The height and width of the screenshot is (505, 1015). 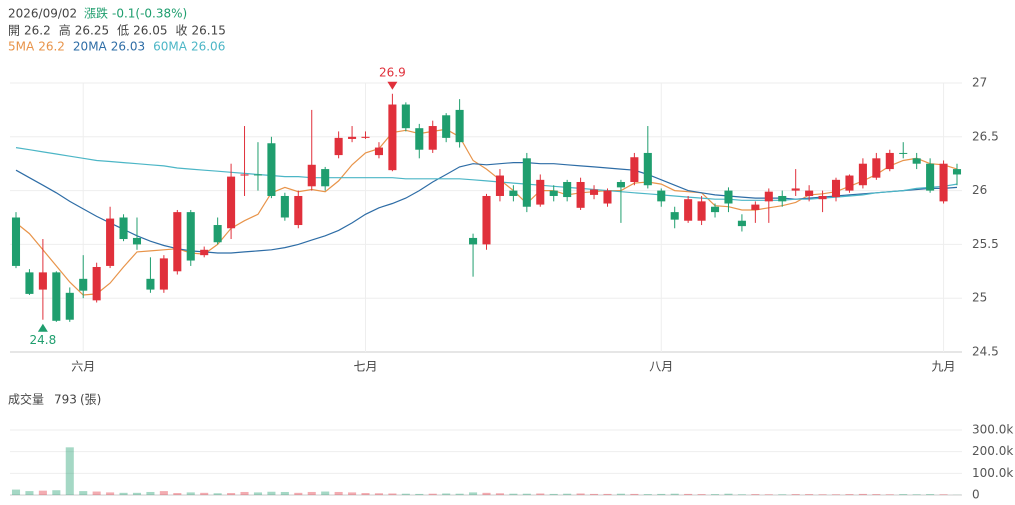 What do you see at coordinates (92, 31) in the screenshot?
I see `quote-value: 26.25` at bounding box center [92, 31].